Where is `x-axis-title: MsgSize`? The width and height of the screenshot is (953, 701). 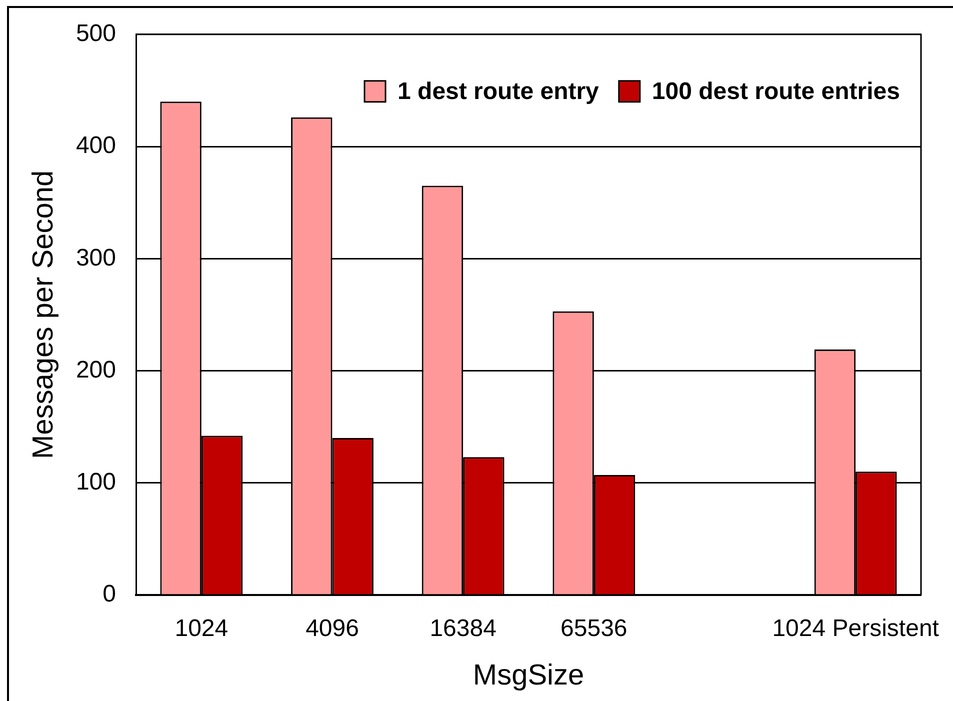 x-axis-title: MsgSize is located at coordinates (528, 676).